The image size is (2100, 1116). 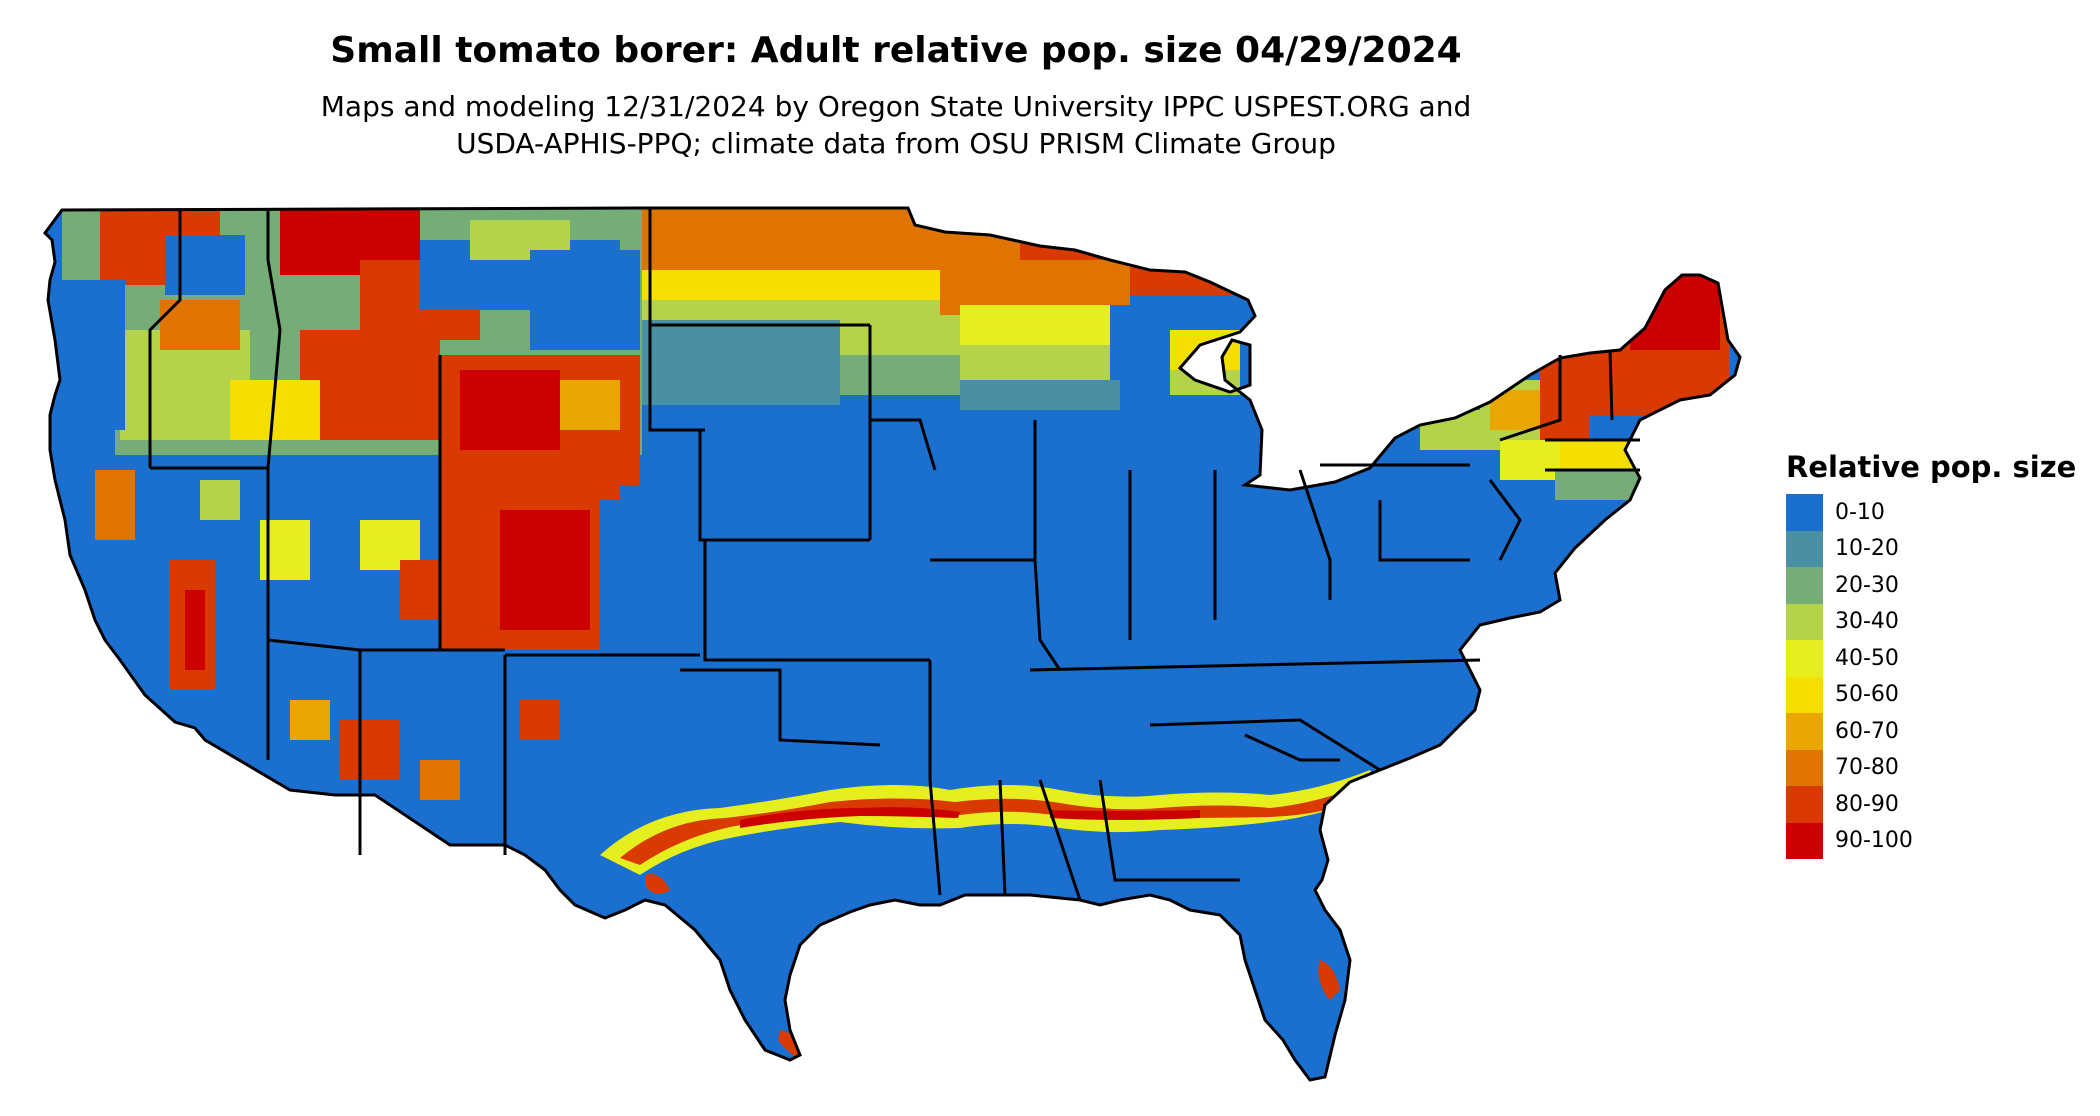 I want to click on legend-item: 60-70, so click(x=1936, y=731).